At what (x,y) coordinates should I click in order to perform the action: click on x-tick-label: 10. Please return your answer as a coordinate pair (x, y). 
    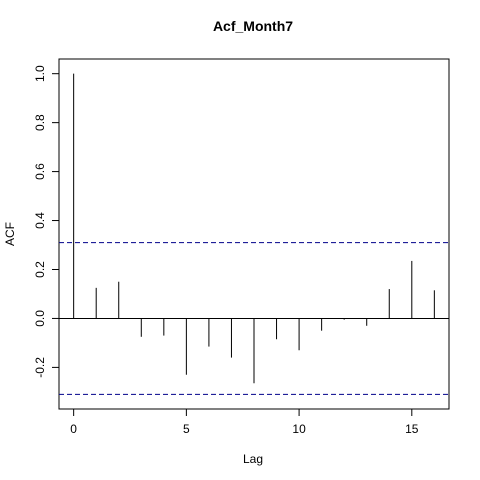
    Looking at the image, I should click on (299, 429).